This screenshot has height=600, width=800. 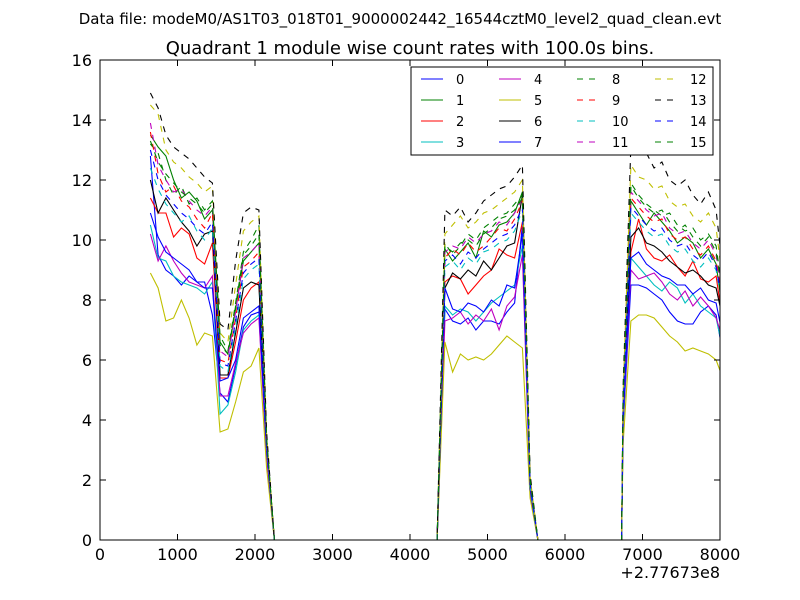 What do you see at coordinates (720, 554) in the screenshot?
I see `x-tick-label: 8000` at bounding box center [720, 554].